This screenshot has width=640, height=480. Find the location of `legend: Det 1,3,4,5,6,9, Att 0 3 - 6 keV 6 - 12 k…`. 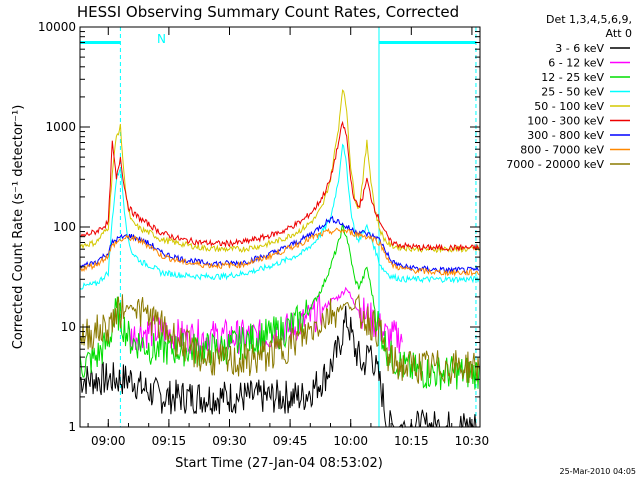

legend: Det 1,3,4,5,6,9, Att 0 3 - 6 keV 6 - 12 k… is located at coordinates (569, 92).